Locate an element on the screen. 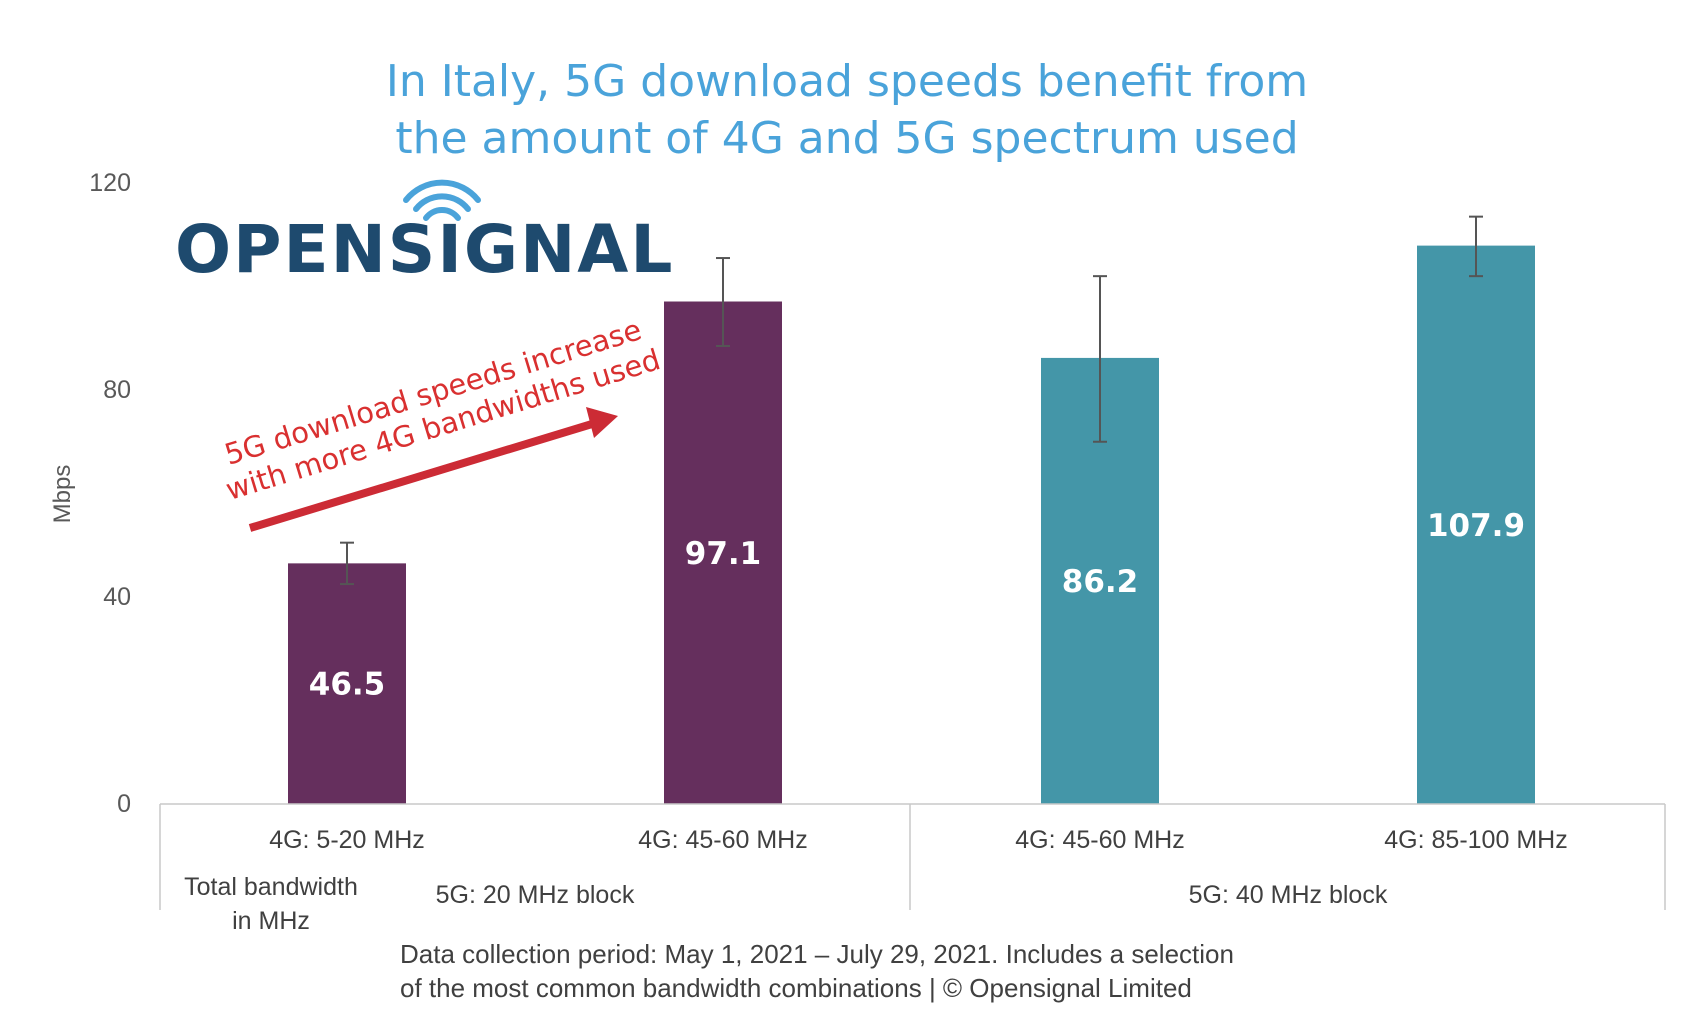 This screenshot has height=1026, width=1692. data-label: 97.1 is located at coordinates (723, 554).